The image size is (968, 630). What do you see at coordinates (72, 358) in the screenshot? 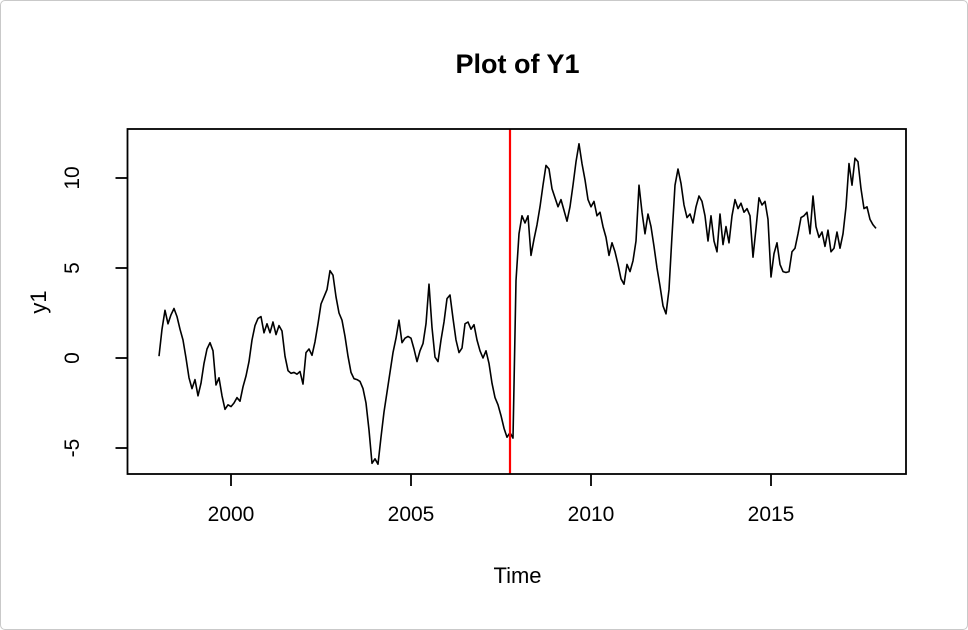
I see `y-tick-label: 0` at bounding box center [72, 358].